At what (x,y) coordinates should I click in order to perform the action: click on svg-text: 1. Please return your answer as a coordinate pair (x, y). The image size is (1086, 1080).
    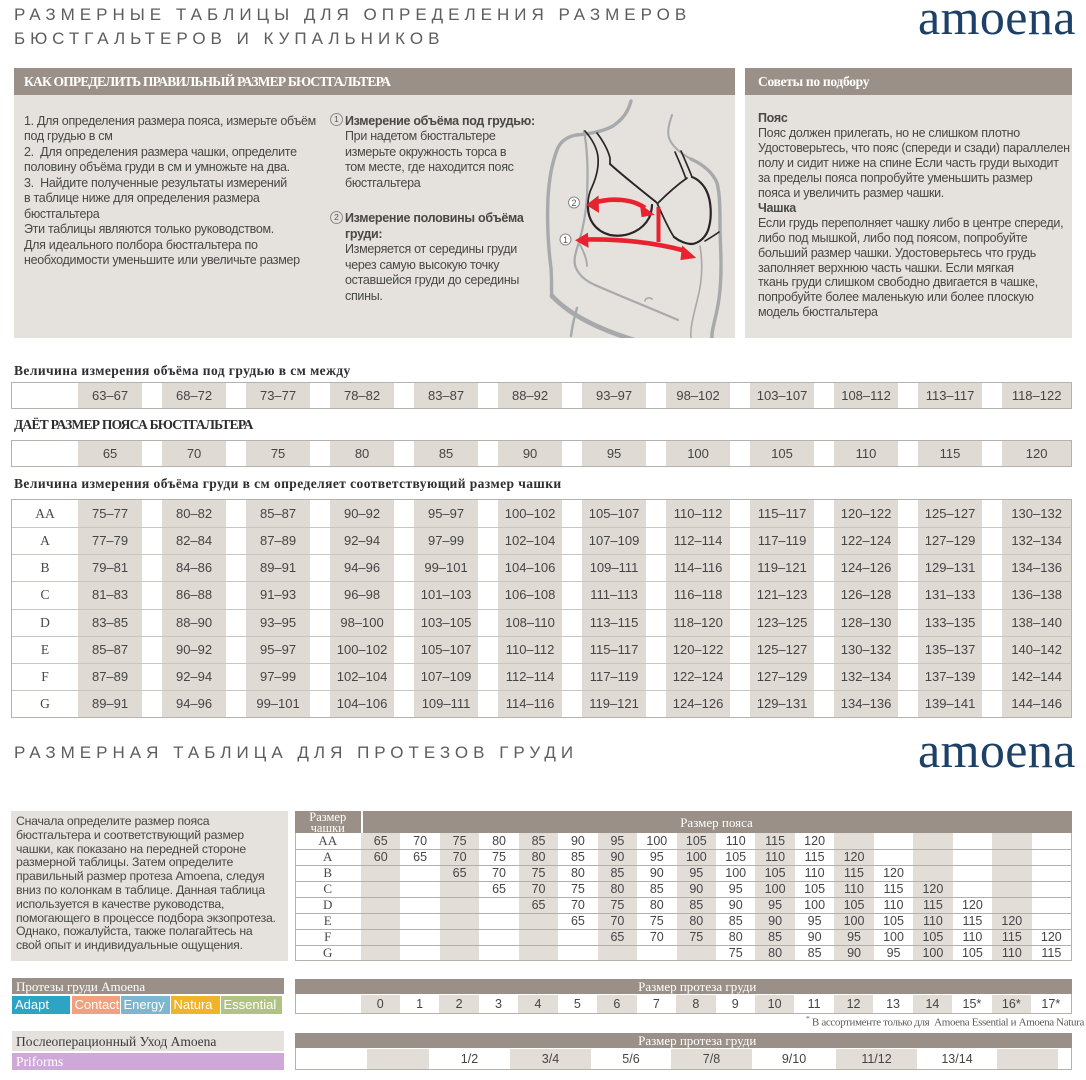
    Looking at the image, I should click on (565, 240).